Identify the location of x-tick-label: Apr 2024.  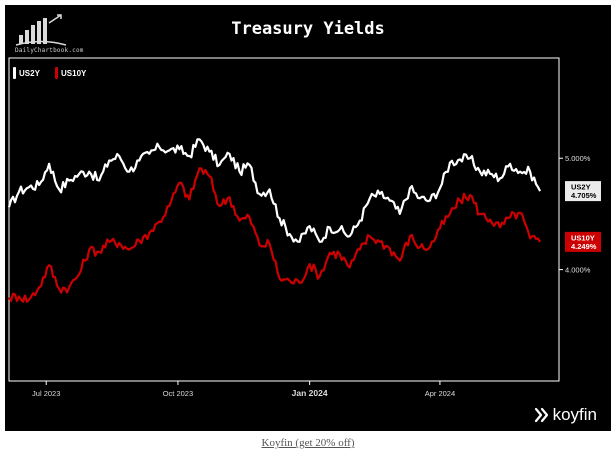
(440, 393).